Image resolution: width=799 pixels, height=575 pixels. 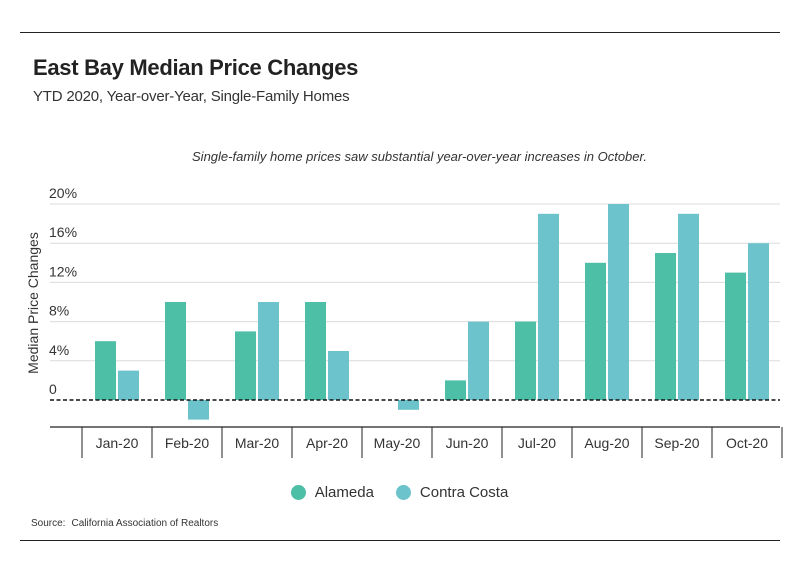 What do you see at coordinates (537, 443) in the screenshot?
I see `x-tick-label-jul-20: Jul-20` at bounding box center [537, 443].